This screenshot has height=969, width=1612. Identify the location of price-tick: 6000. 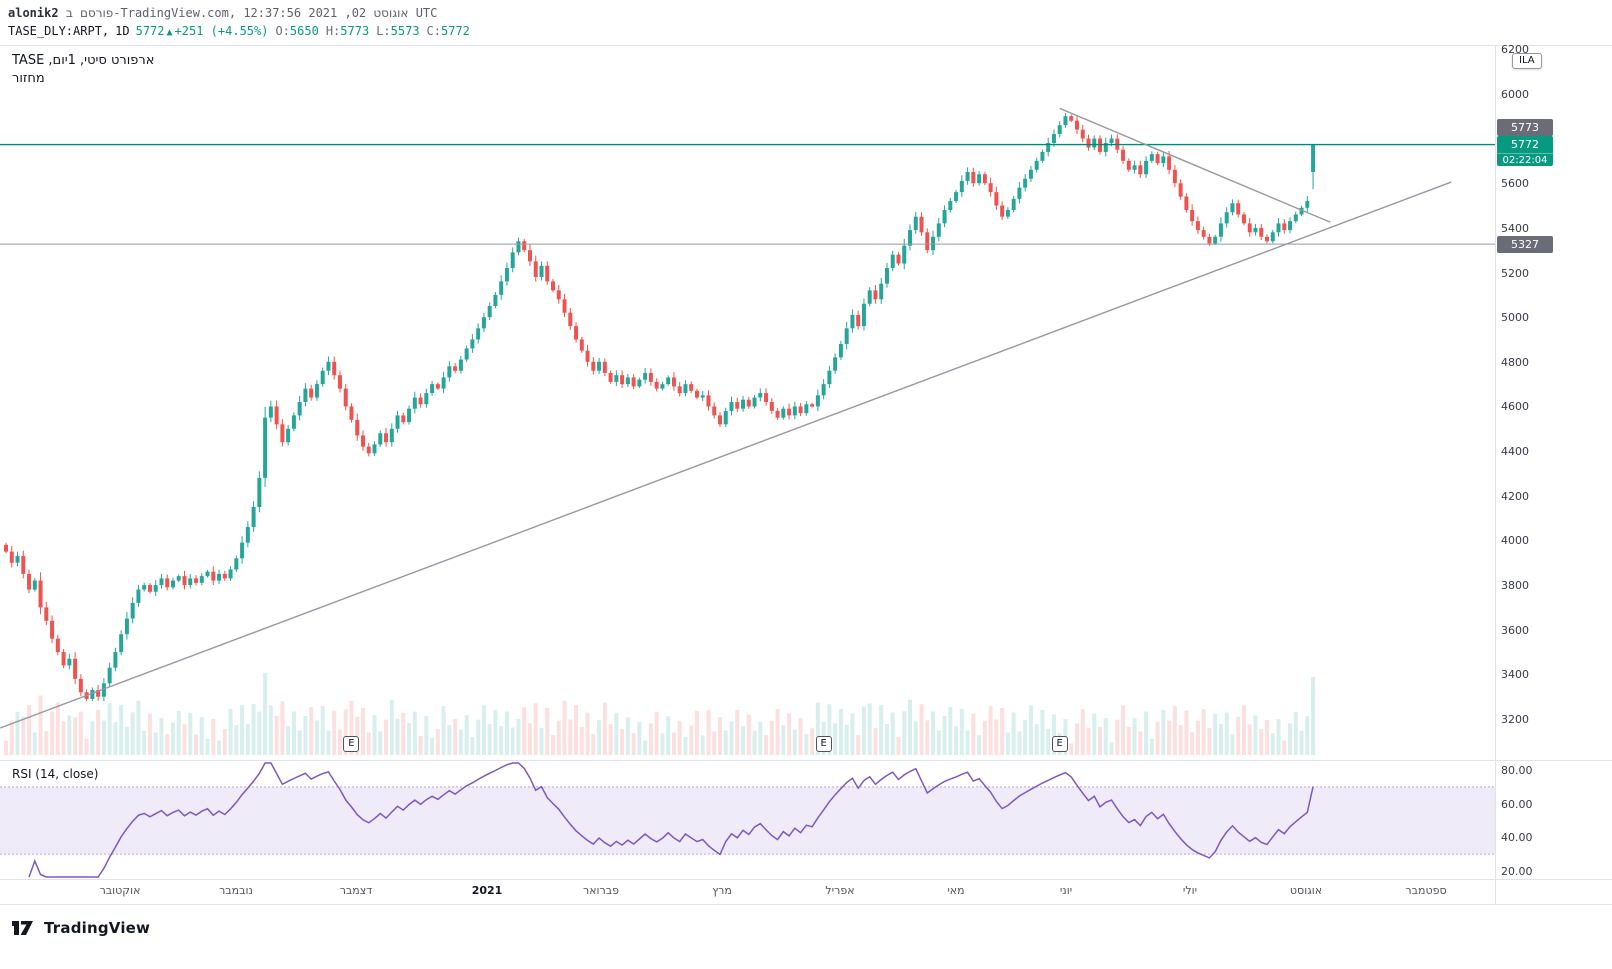
(1515, 94).